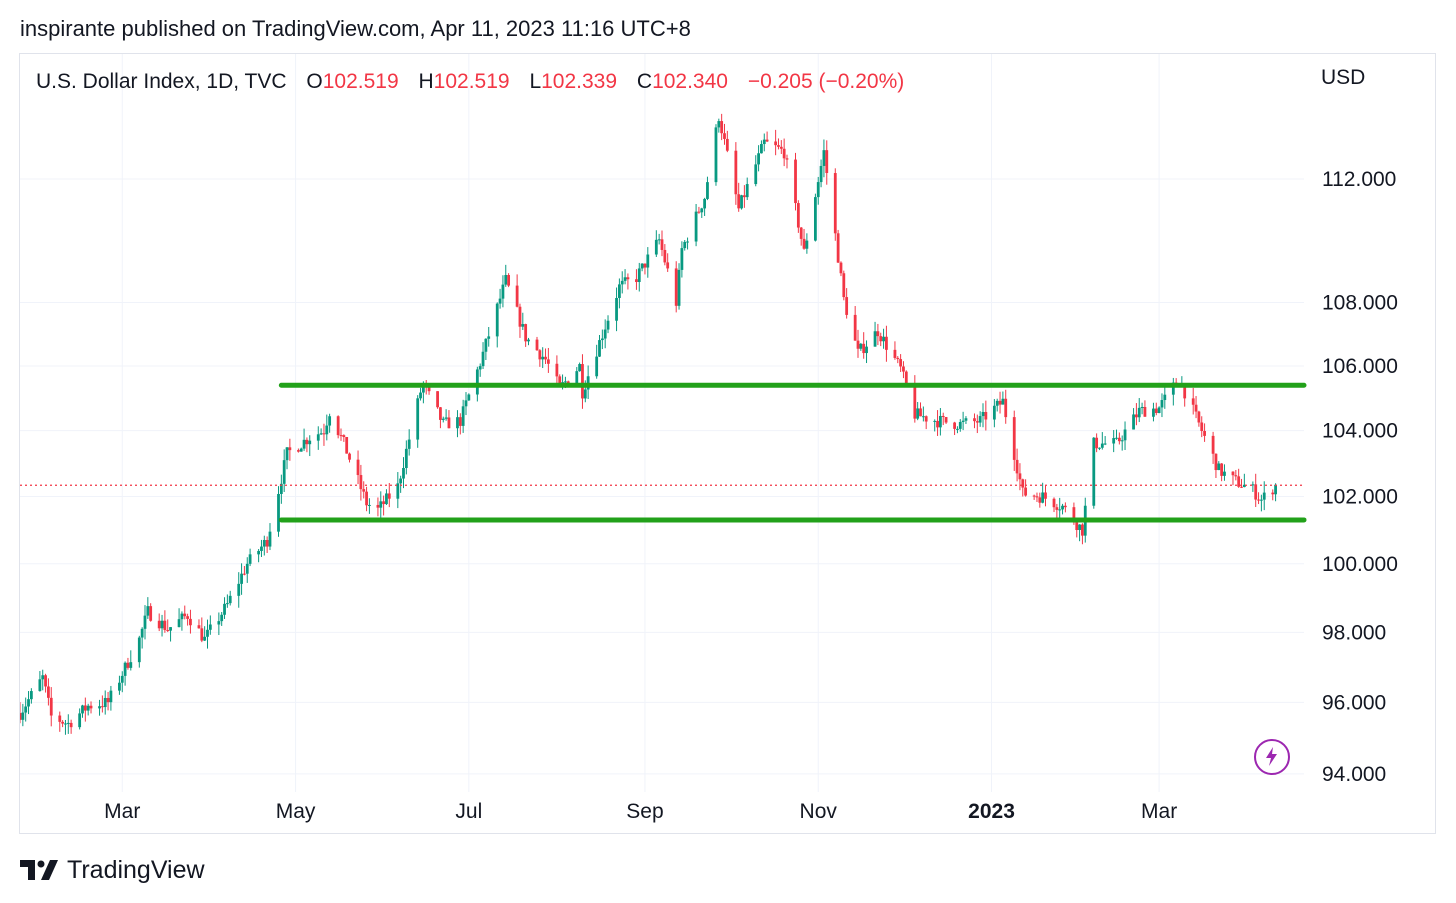  I want to click on y-tick-label: 100.000, so click(1360, 564).